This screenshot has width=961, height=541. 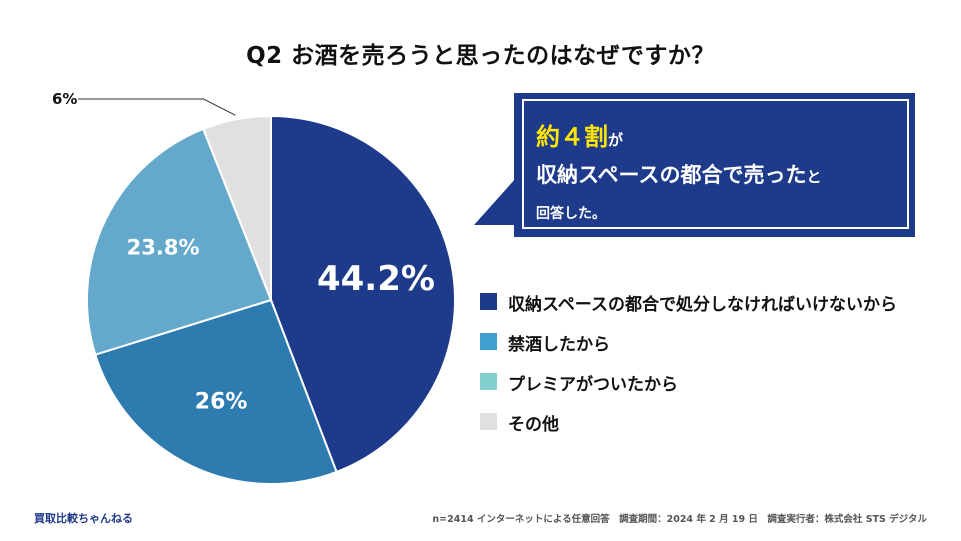 I want to click on callout-pointer, so click(x=495, y=201).